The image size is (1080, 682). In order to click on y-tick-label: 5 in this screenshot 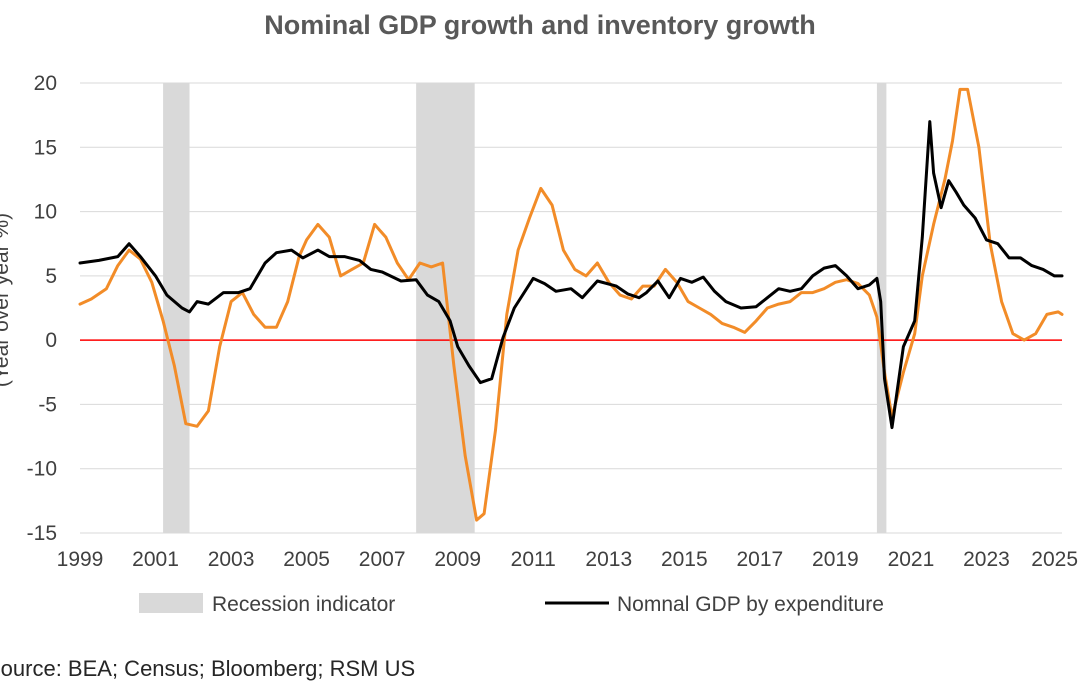, I will do `click(51, 276)`.